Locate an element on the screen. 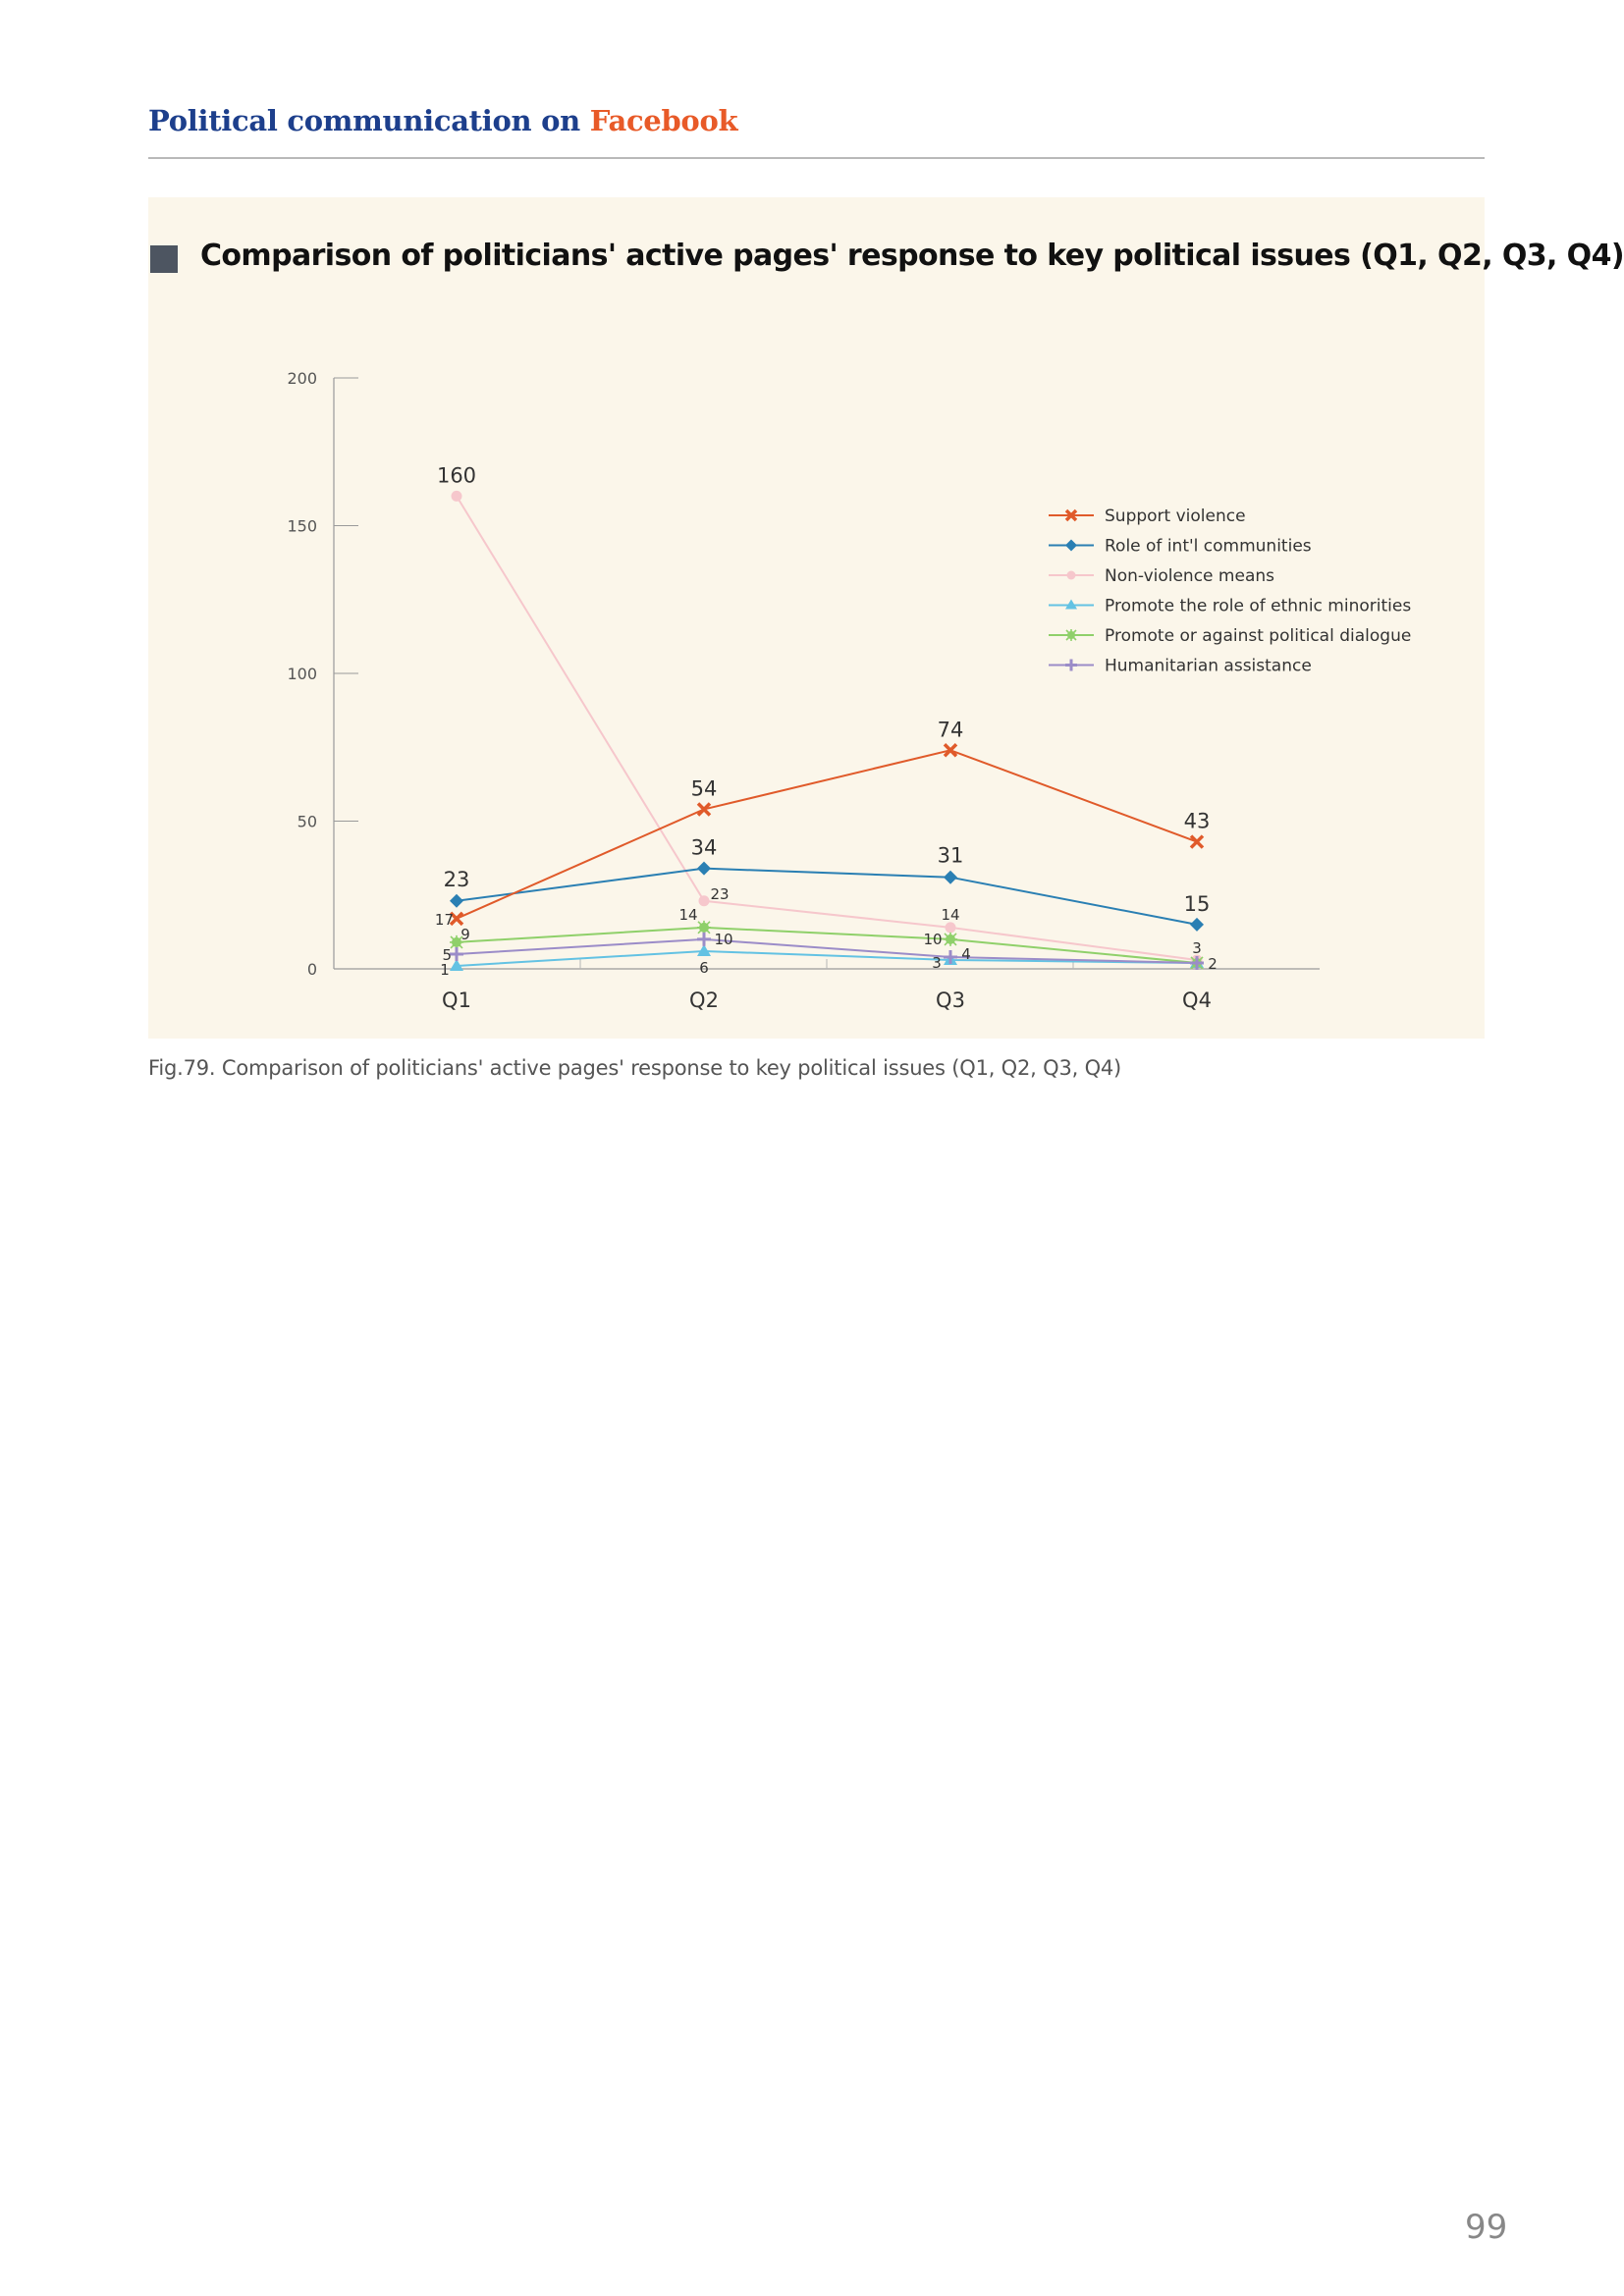  legend-item: Support violence is located at coordinates (1147, 516).